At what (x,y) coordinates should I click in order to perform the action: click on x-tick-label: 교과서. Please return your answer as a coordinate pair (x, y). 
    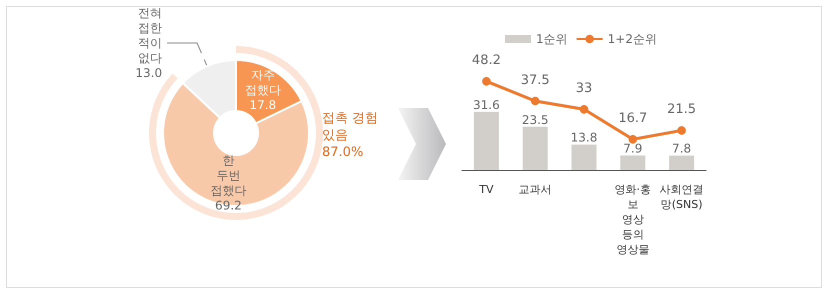
    Looking at the image, I should click on (535, 189).